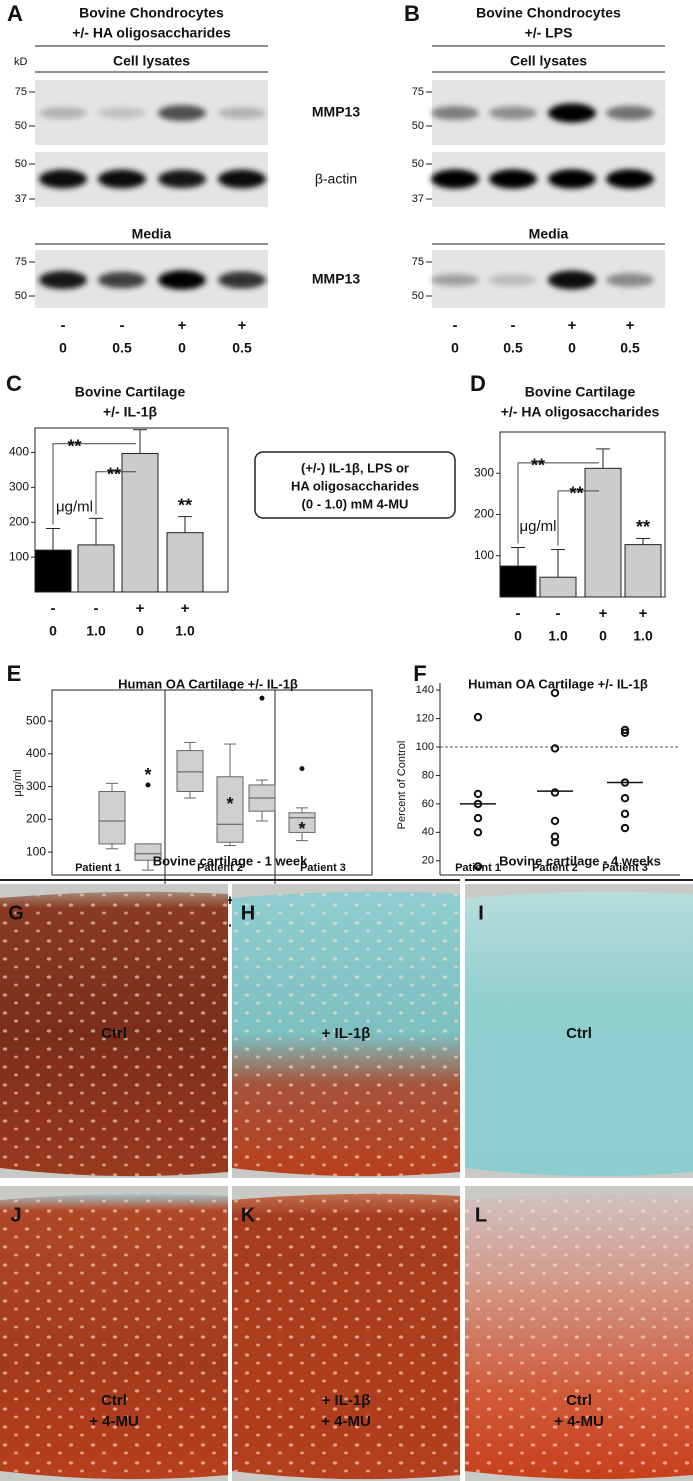  What do you see at coordinates (98, 868) in the screenshot?
I see `patient-label: Patient 1` at bounding box center [98, 868].